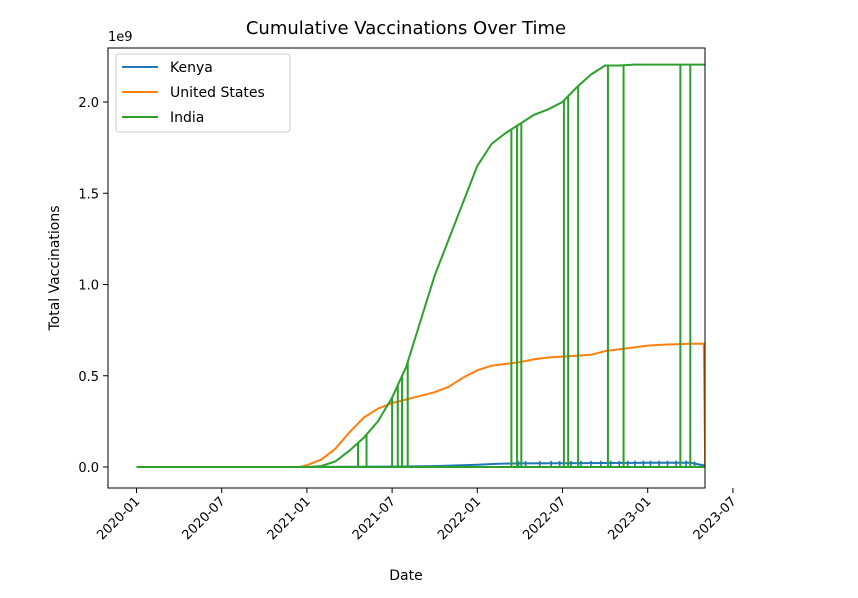 The height and width of the screenshot is (598, 858). Describe the element at coordinates (88, 468) in the screenshot. I see `y-tick-label: 0.0` at that location.